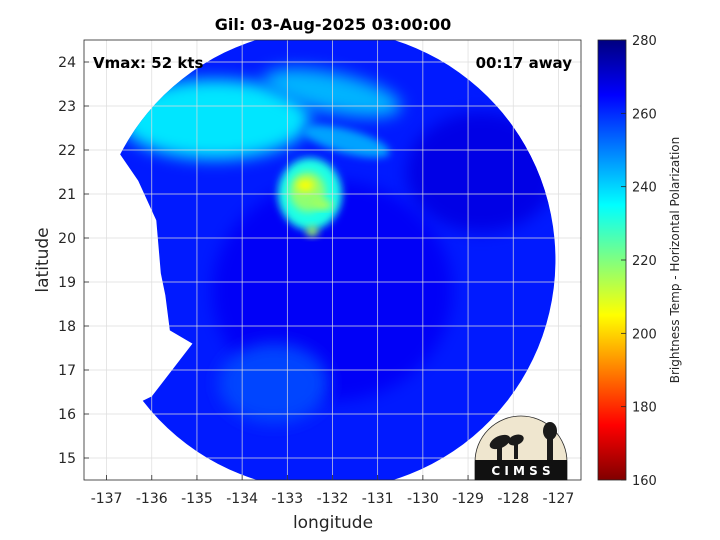  What do you see at coordinates (152, 499) in the screenshot?
I see `x-tick-label: -136` at bounding box center [152, 499].